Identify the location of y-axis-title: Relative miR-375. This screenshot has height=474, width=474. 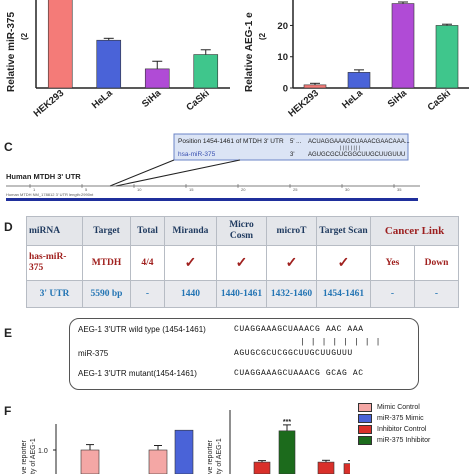
(11, 52).